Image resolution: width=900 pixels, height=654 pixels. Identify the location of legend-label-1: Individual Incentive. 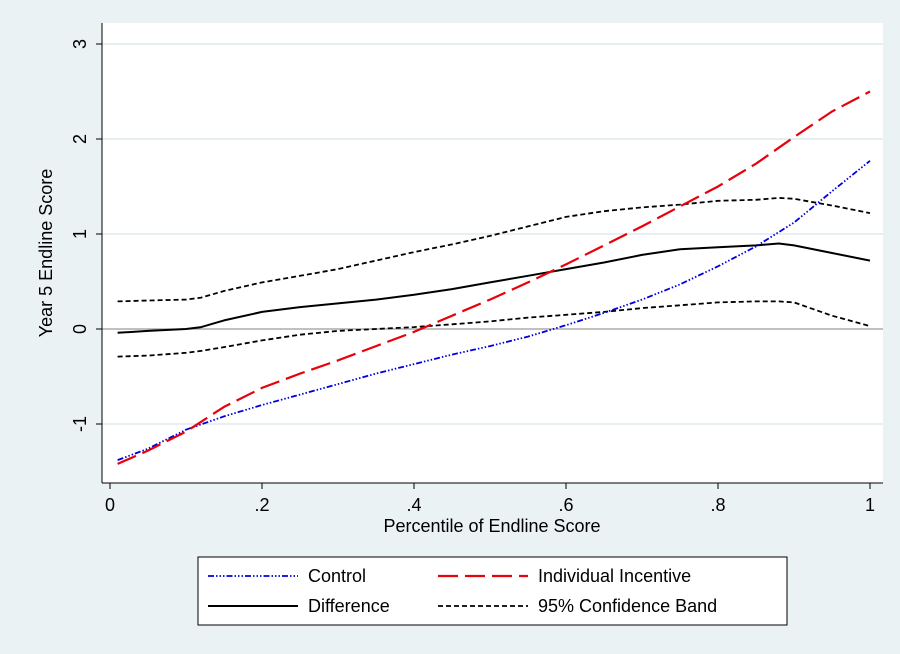
(614, 576).